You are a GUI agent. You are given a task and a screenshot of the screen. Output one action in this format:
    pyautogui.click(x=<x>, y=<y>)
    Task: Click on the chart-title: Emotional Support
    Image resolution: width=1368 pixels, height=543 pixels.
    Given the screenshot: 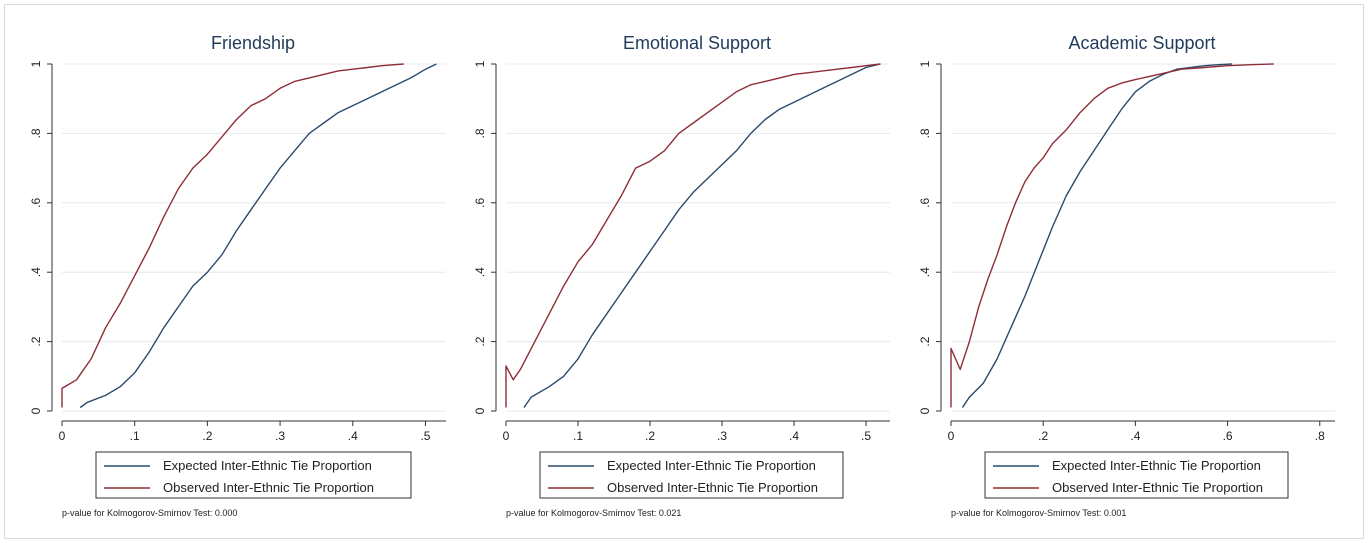 What is the action you would take?
    pyautogui.click(x=697, y=43)
    